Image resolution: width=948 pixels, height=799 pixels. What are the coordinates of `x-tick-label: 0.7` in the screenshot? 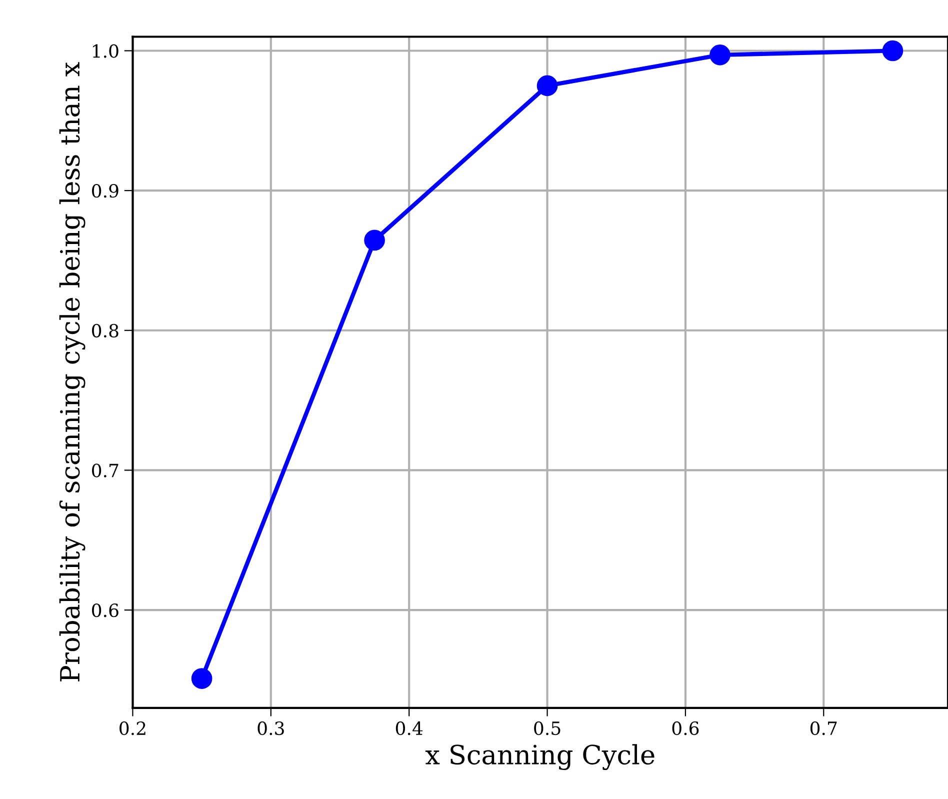 It's located at (823, 728).